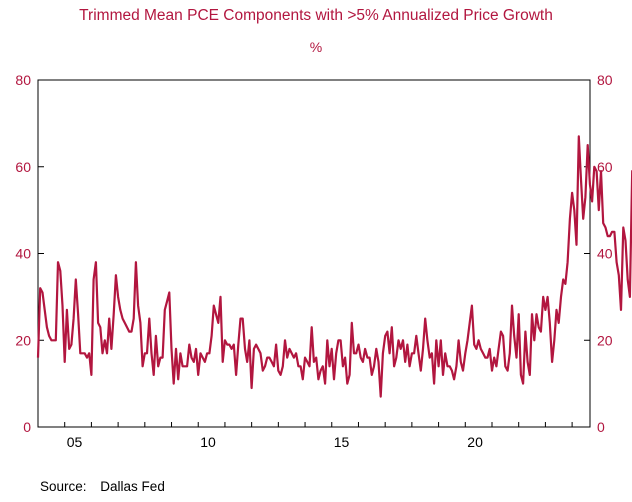 The image size is (632, 502). I want to click on y-tick-label-right: 0, so click(601, 427).